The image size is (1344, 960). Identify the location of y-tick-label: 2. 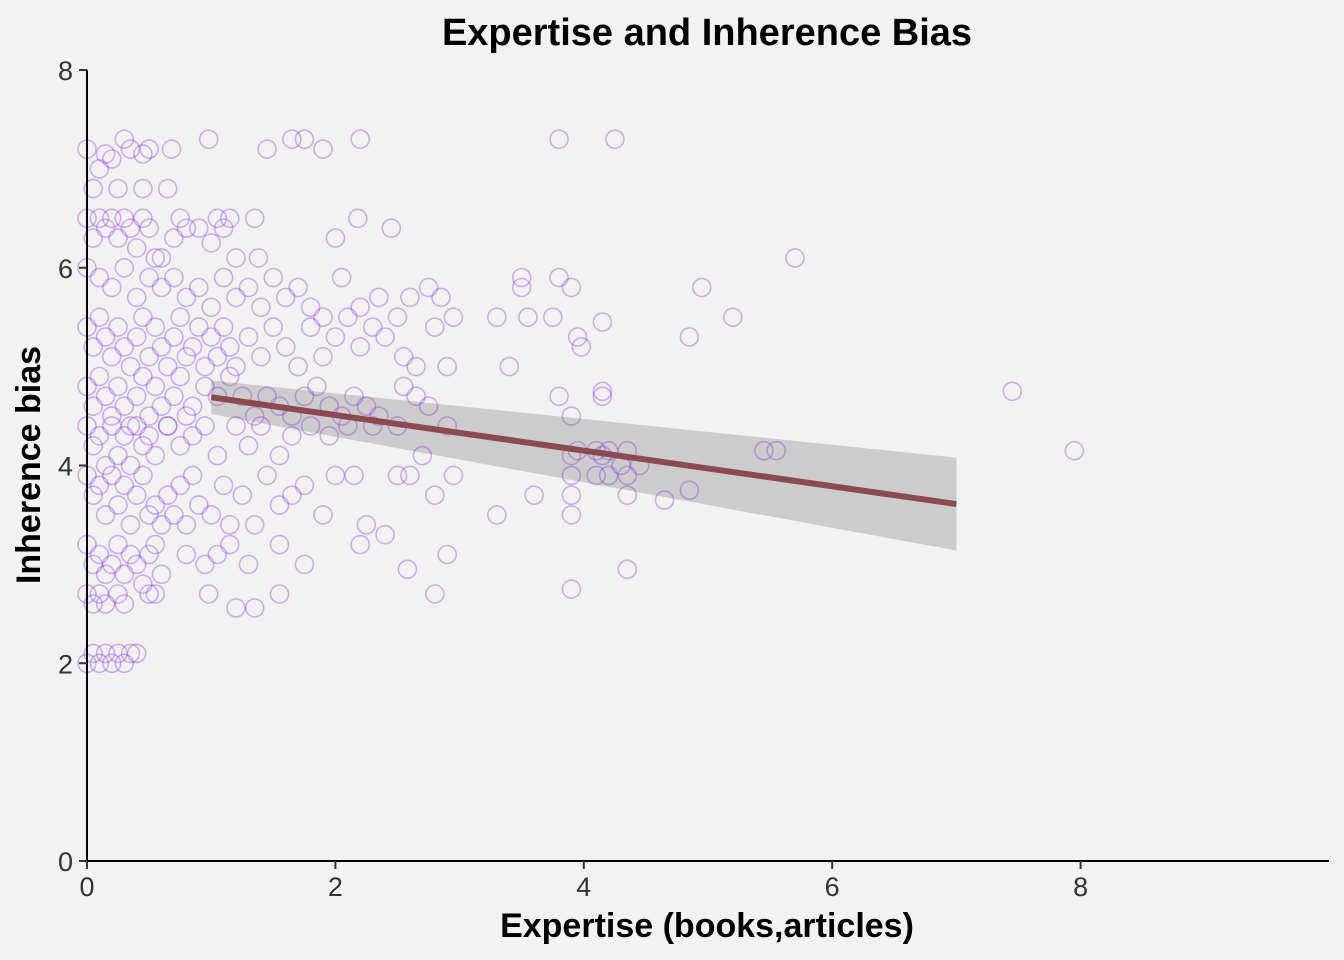
(65, 664).